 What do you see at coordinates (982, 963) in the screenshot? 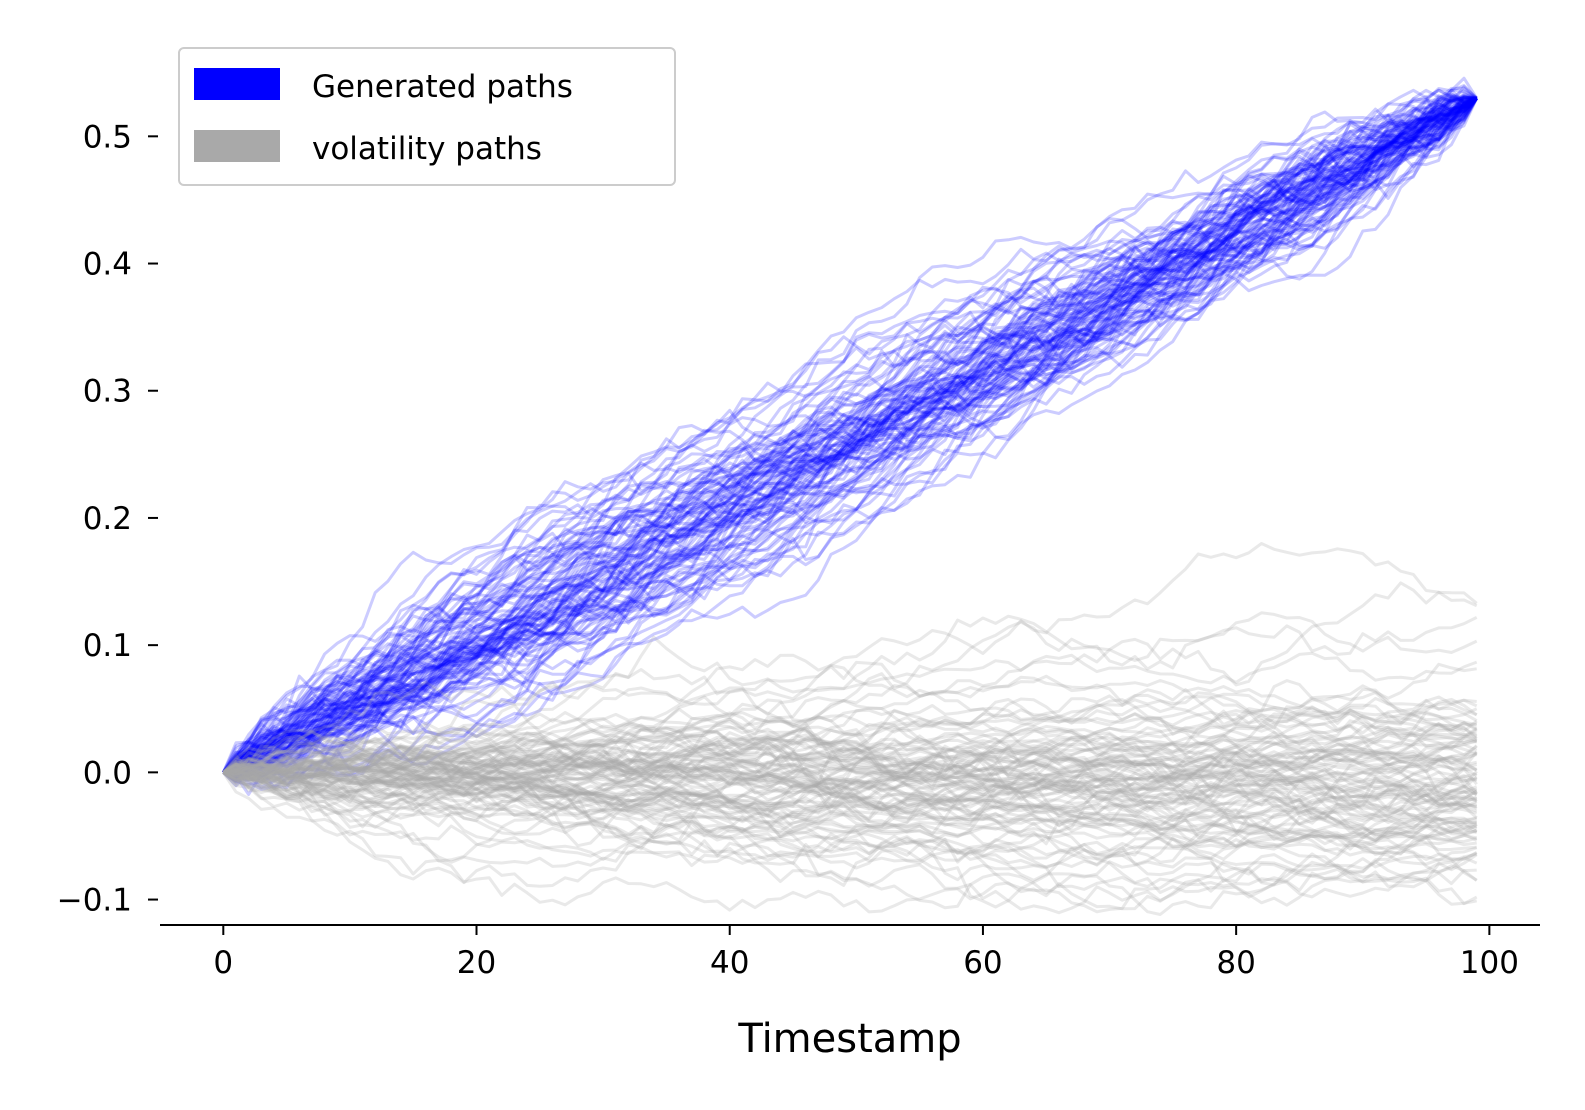
I see `x-tick-label: 60` at bounding box center [982, 963].